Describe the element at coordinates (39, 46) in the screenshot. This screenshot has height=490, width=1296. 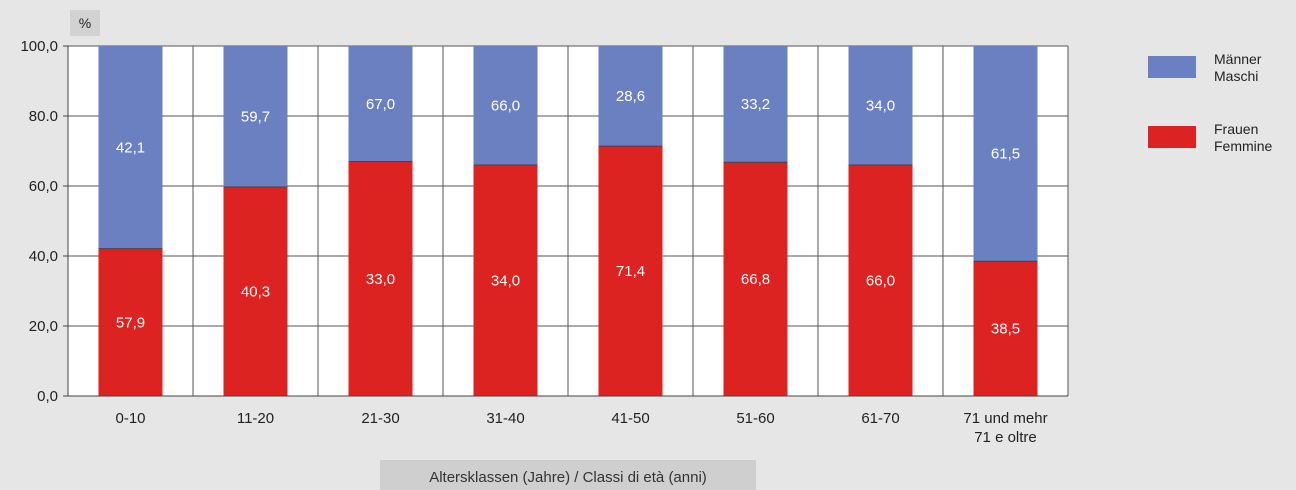
I see `y-tick-label: 100,0` at that location.